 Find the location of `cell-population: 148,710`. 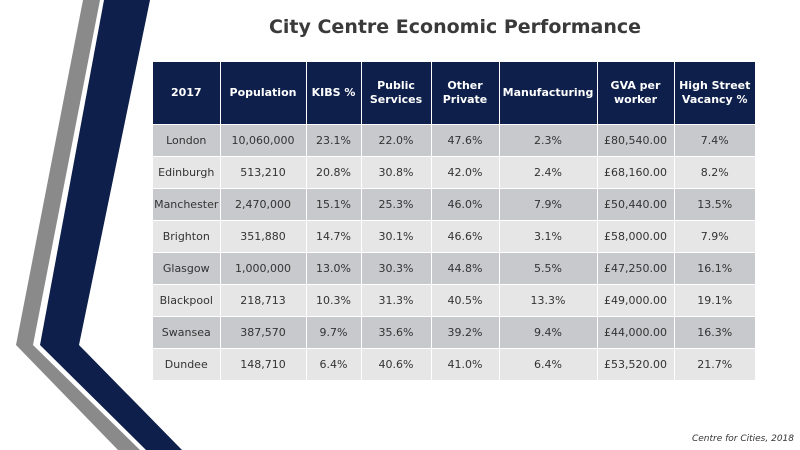

cell-population: 148,710 is located at coordinates (263, 364).